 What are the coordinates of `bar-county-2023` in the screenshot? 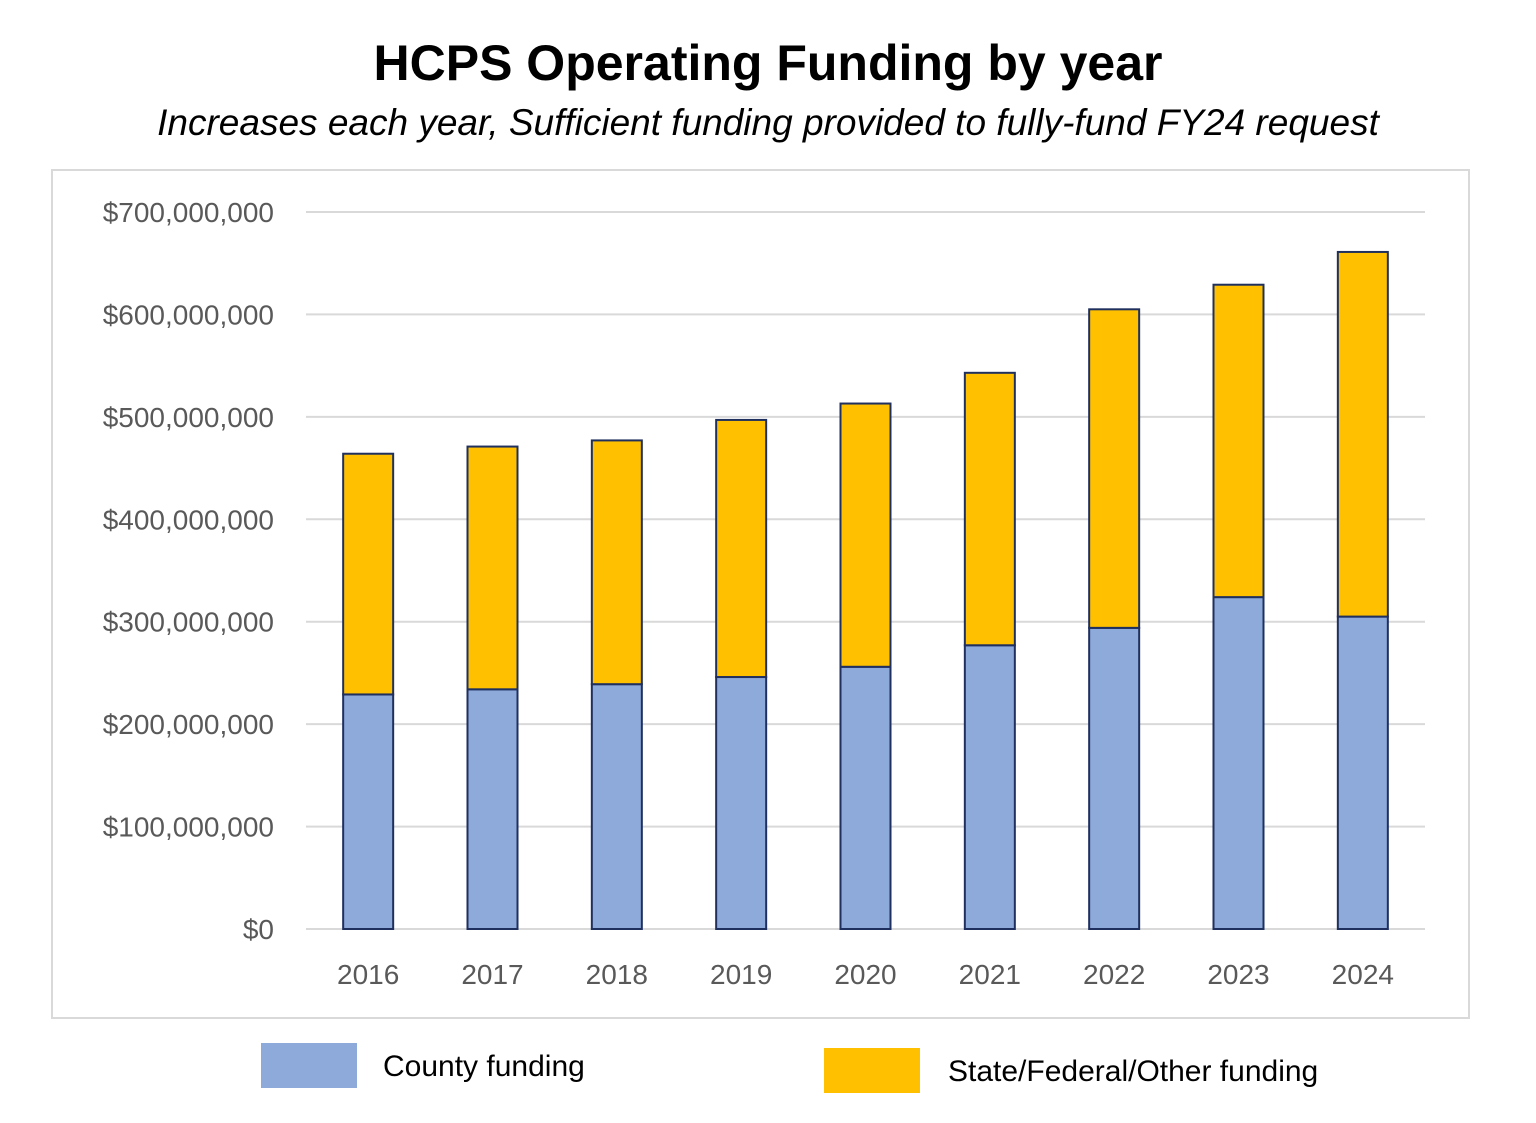 It's located at (1238, 763).